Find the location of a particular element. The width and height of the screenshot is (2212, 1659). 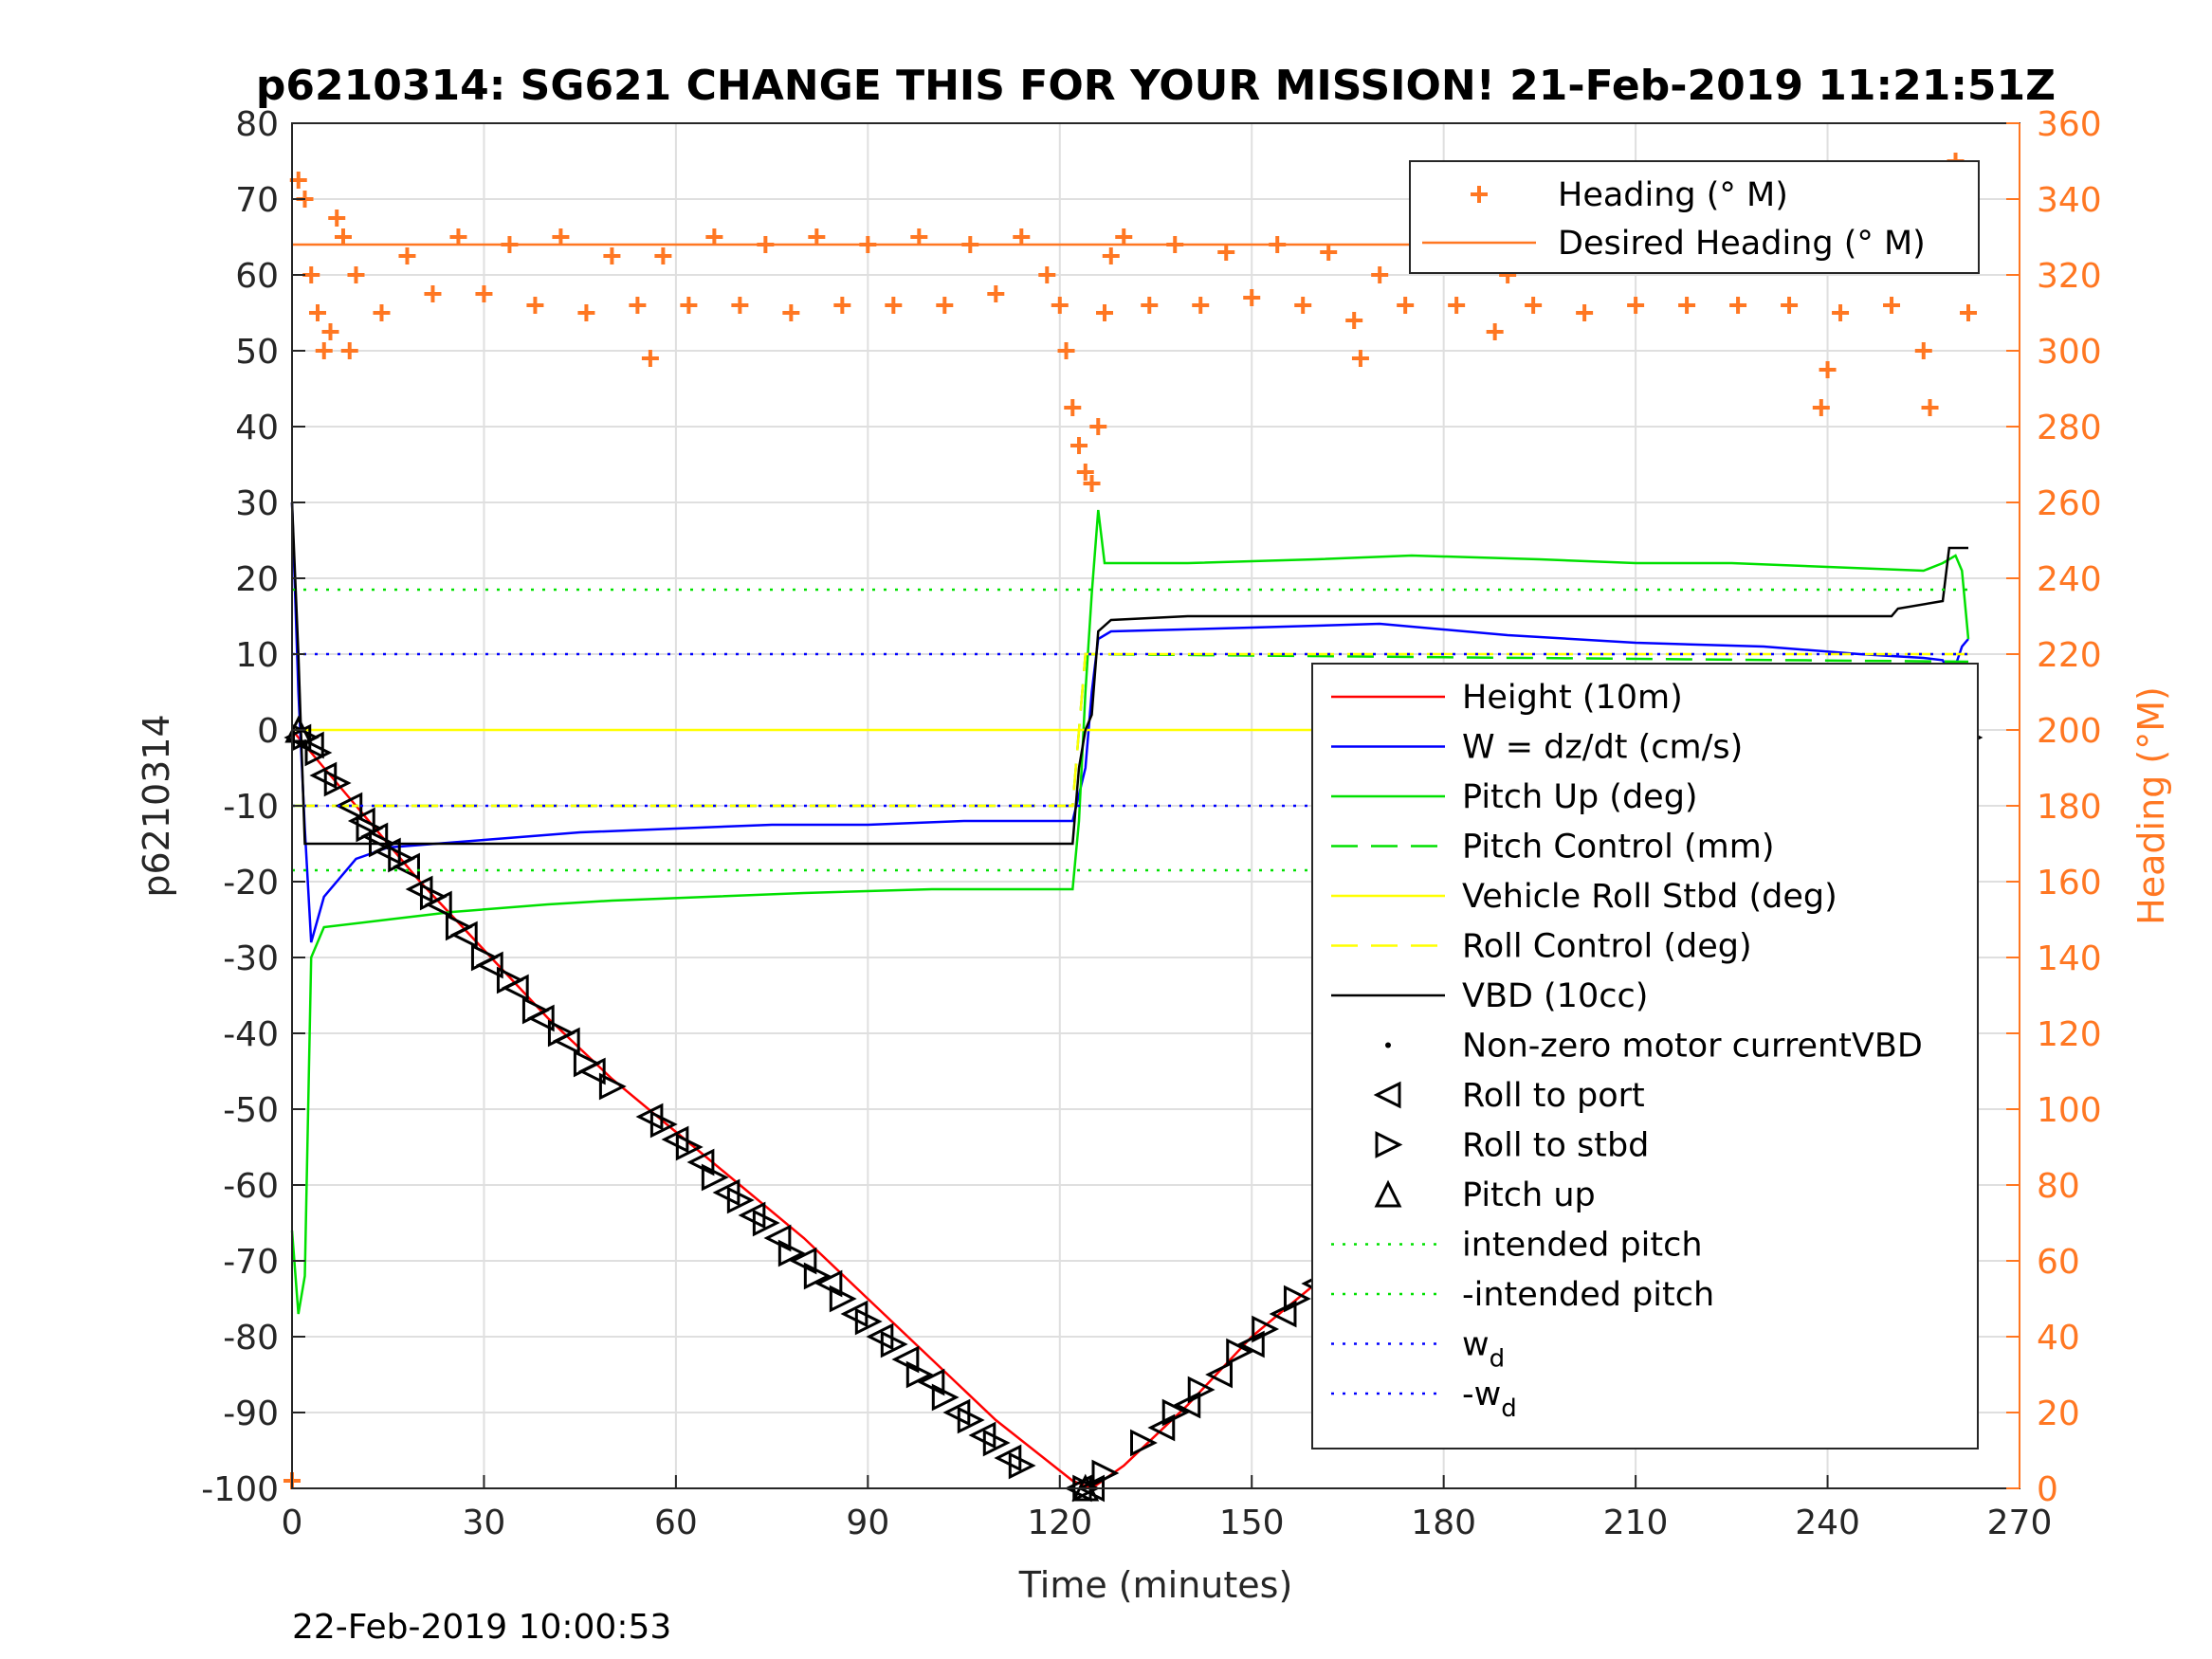

y-right-tick-label: 260 is located at coordinates (2069, 503).